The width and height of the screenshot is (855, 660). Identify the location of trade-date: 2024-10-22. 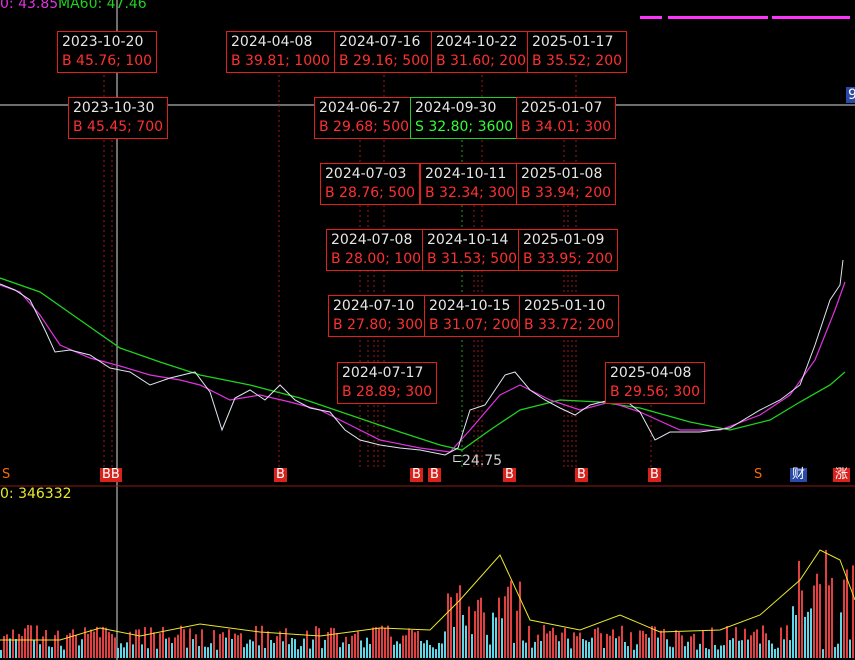
(477, 42).